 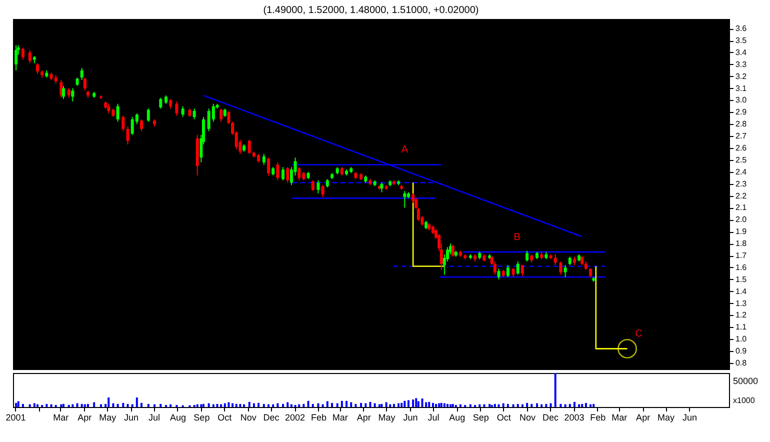 What do you see at coordinates (745, 381) in the screenshot?
I see `text: 50000` at bounding box center [745, 381].